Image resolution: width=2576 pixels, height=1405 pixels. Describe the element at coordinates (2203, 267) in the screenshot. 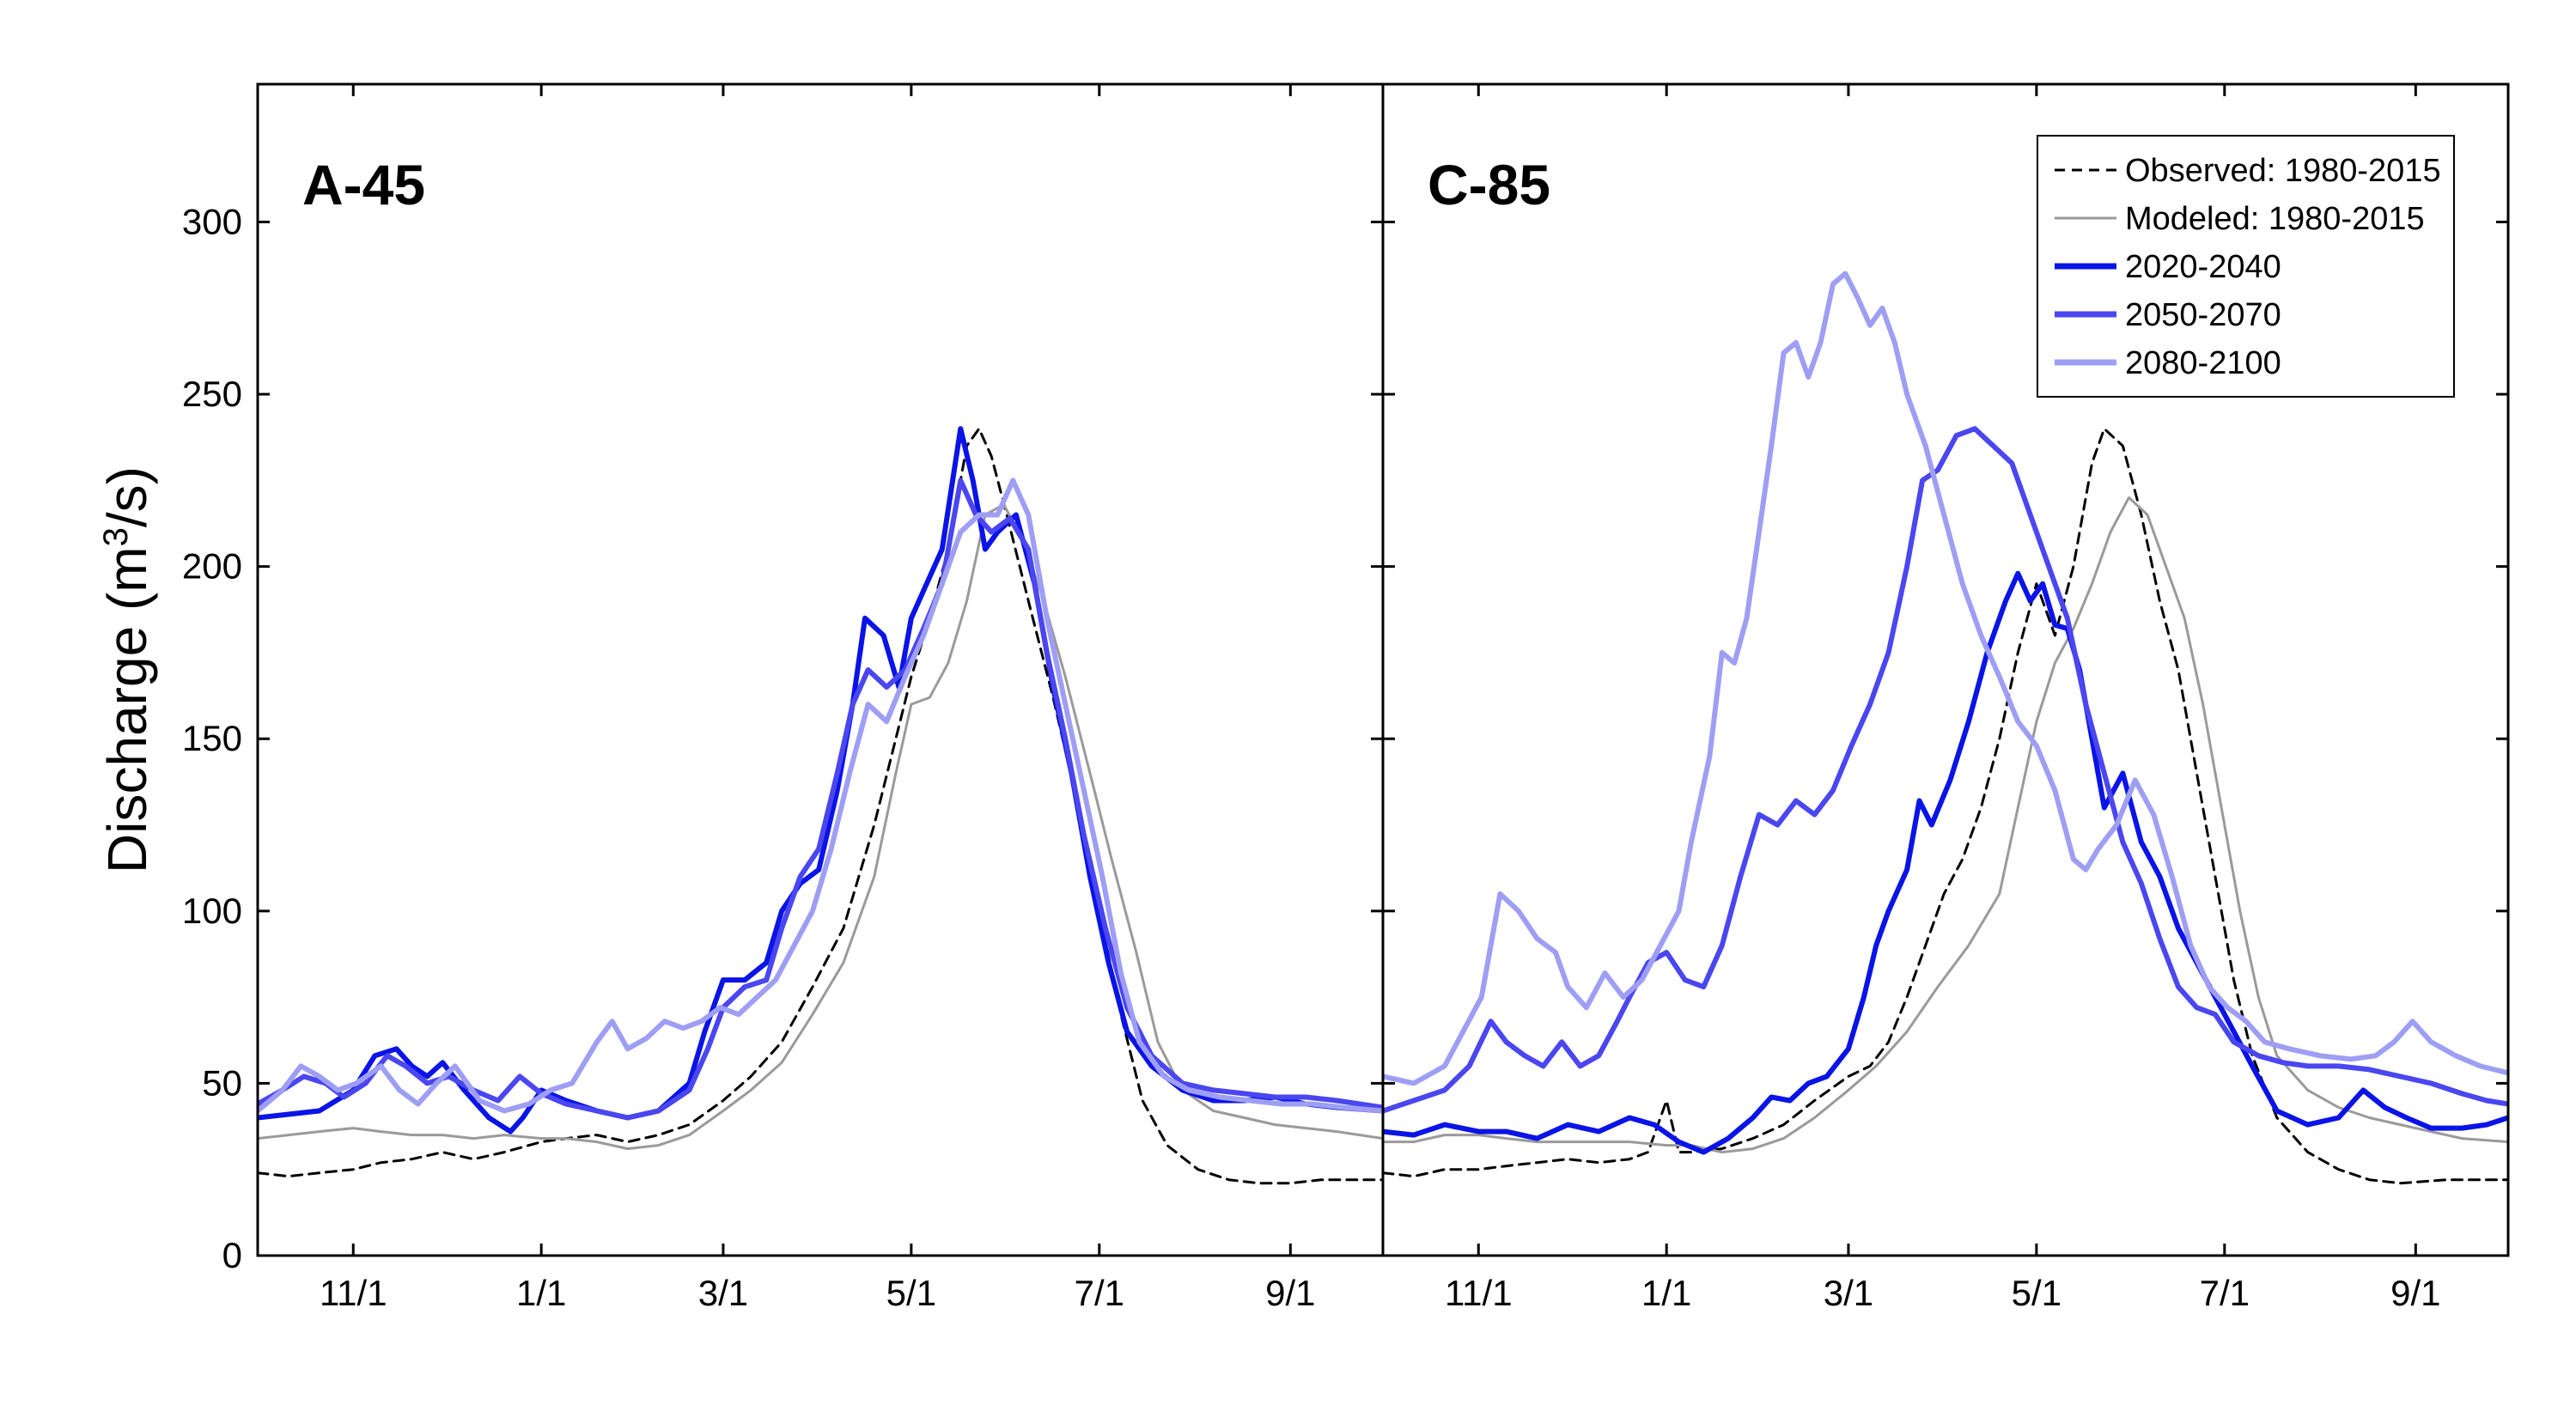

I see `legend-entry-label: 2020-2040` at that location.